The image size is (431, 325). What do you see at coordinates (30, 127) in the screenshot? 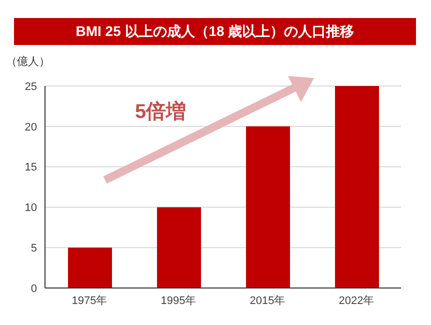
I see `y-tick-label: 20` at bounding box center [30, 127].